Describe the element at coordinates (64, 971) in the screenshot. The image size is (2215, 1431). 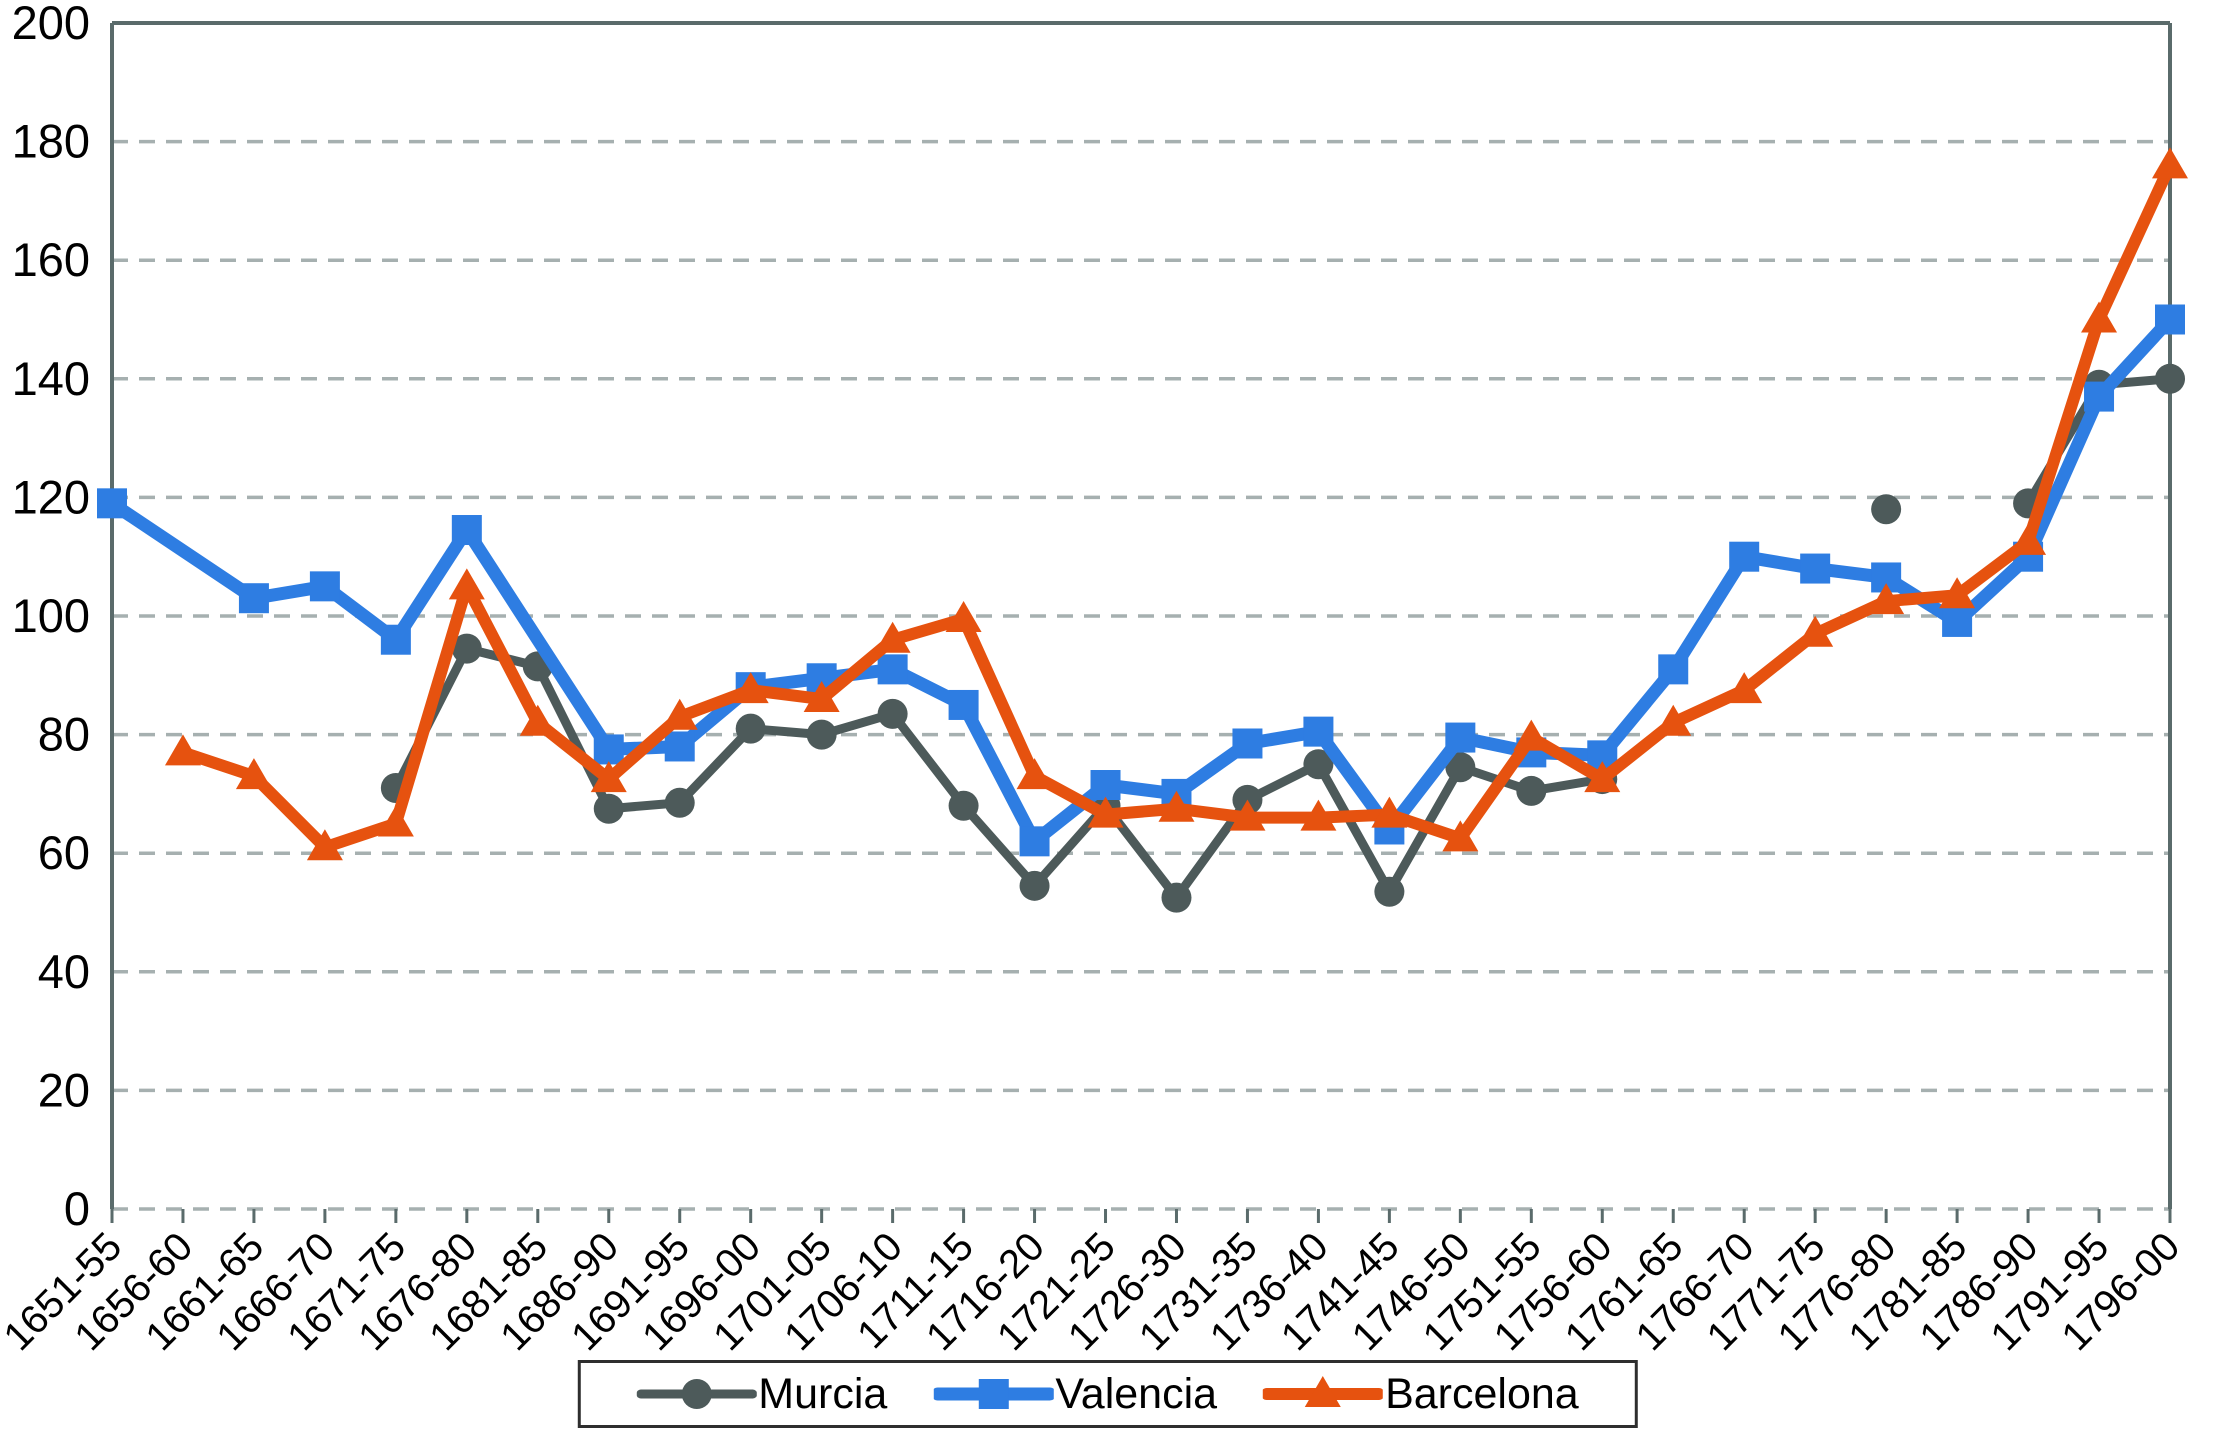
I see `y-tick-label: 40` at that location.